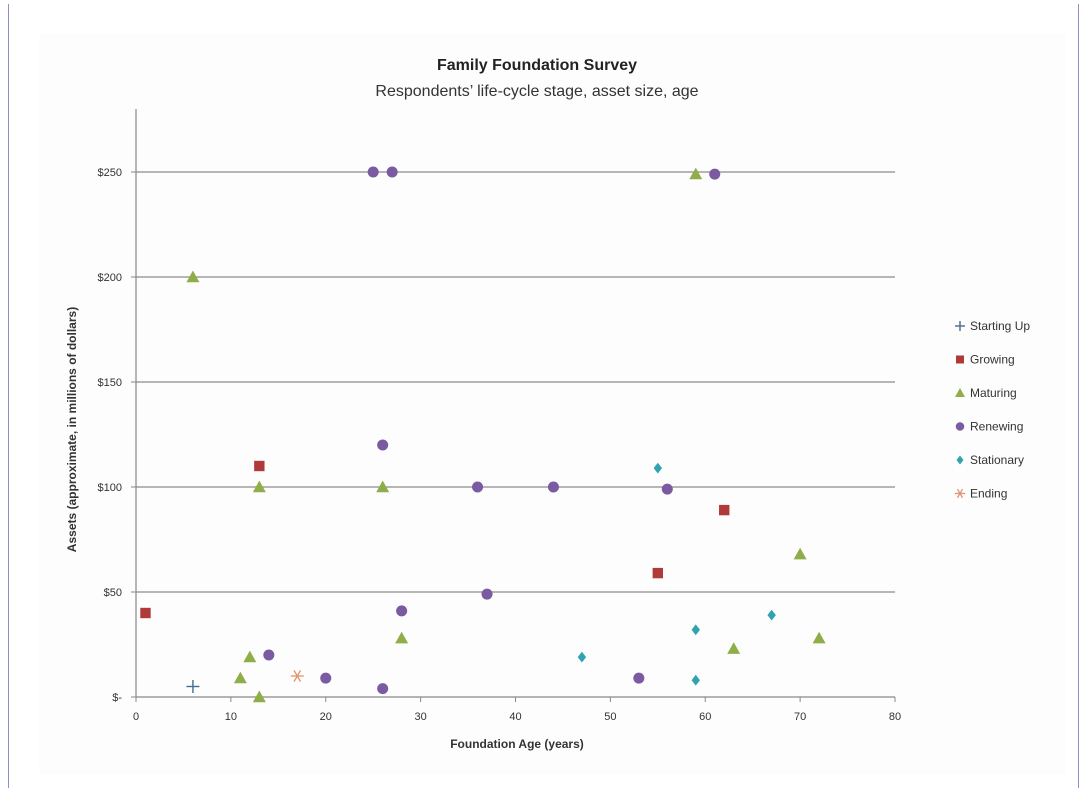 This screenshot has width=1087, height=788. What do you see at coordinates (993, 393) in the screenshot?
I see `legend-label-maturing: Maturing` at bounding box center [993, 393].